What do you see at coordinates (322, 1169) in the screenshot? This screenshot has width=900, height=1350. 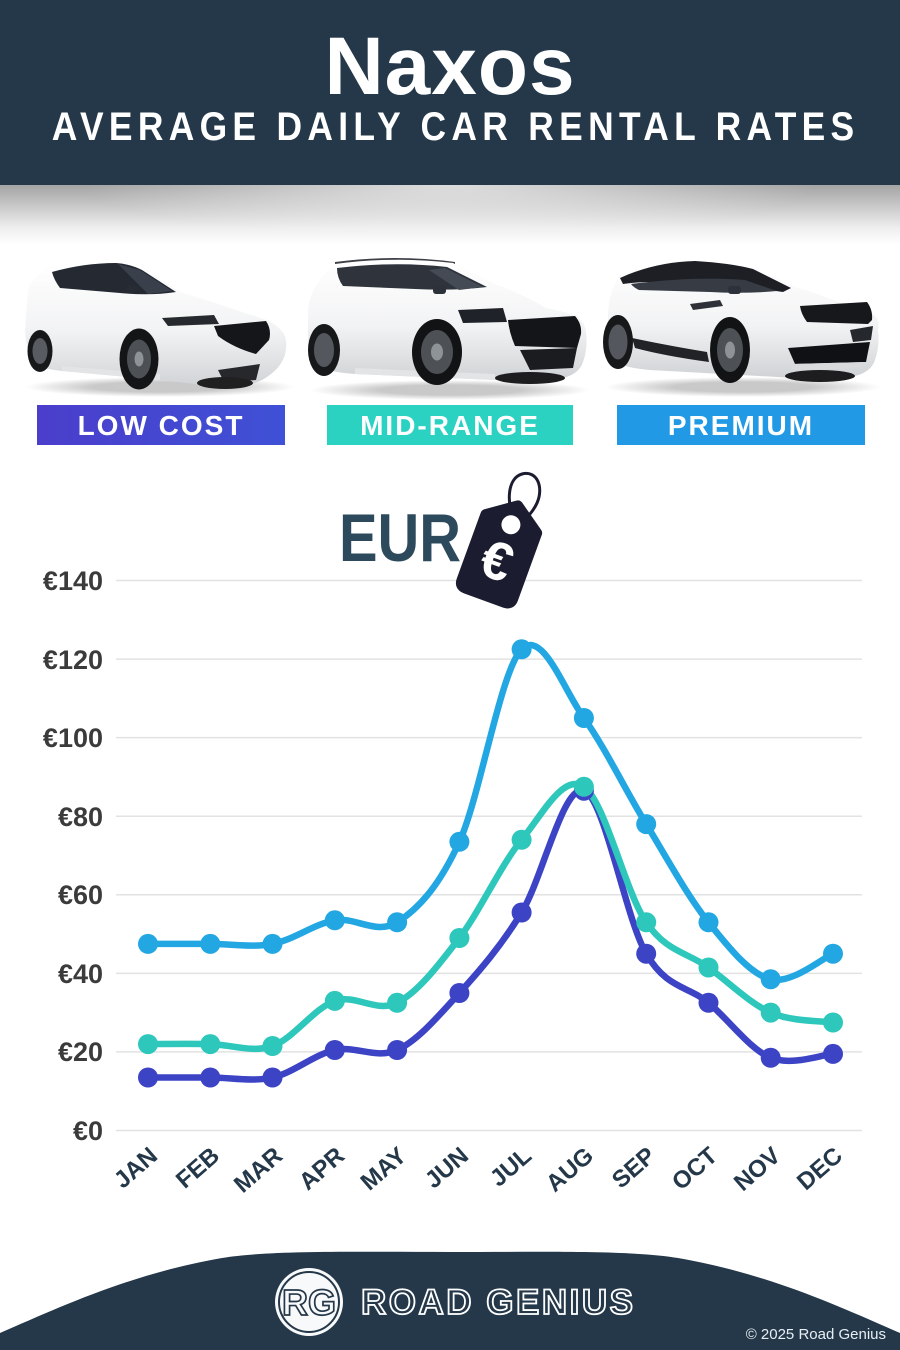 I see `svg-text: APR` at bounding box center [322, 1169].